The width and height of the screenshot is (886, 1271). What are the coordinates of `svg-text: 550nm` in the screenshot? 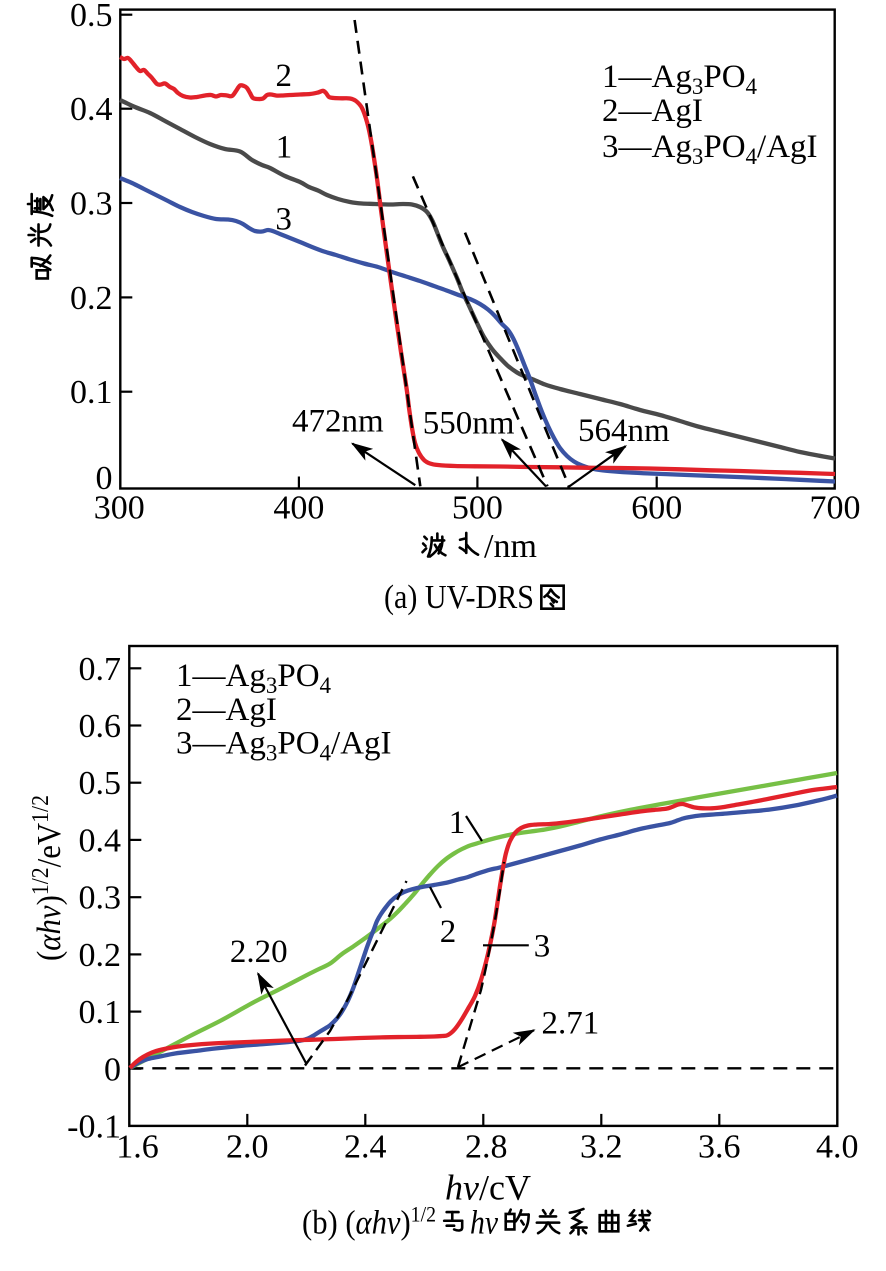 It's located at (469, 424).